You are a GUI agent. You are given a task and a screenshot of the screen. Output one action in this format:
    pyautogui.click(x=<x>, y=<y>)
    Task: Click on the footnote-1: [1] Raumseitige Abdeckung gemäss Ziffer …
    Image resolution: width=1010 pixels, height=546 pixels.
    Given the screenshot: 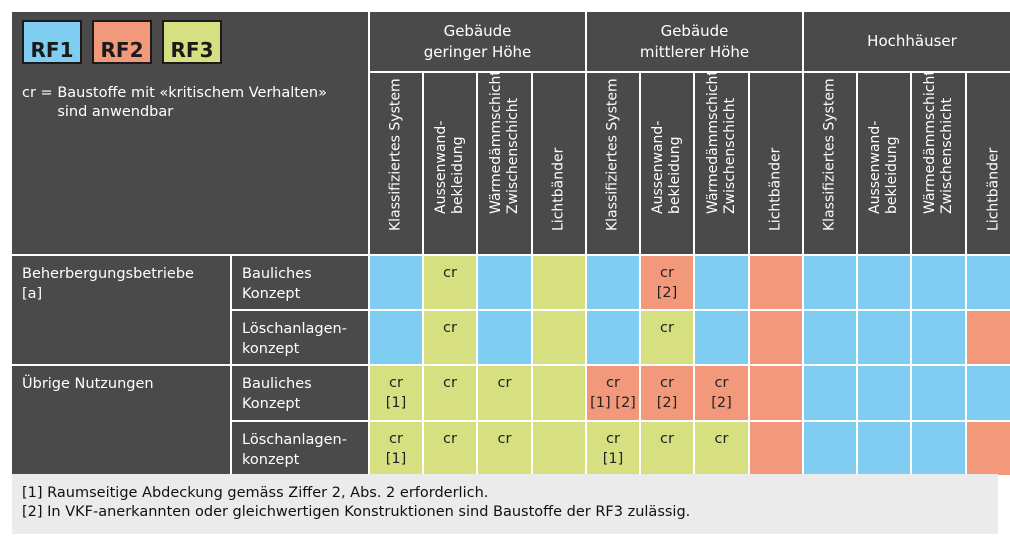 What is the action you would take?
    pyautogui.click(x=255, y=493)
    